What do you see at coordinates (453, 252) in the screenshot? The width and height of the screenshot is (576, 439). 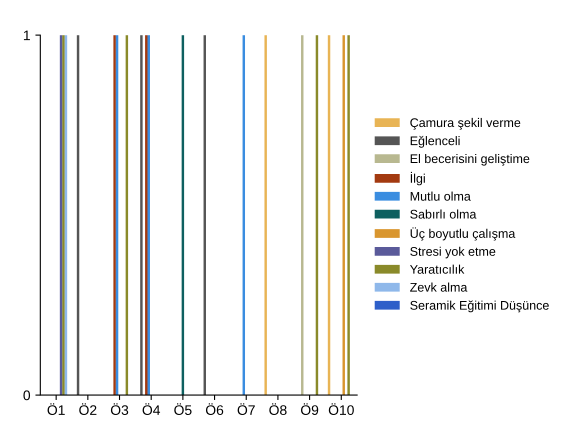 I see `legend-label: Stresi yok etme` at bounding box center [453, 252].